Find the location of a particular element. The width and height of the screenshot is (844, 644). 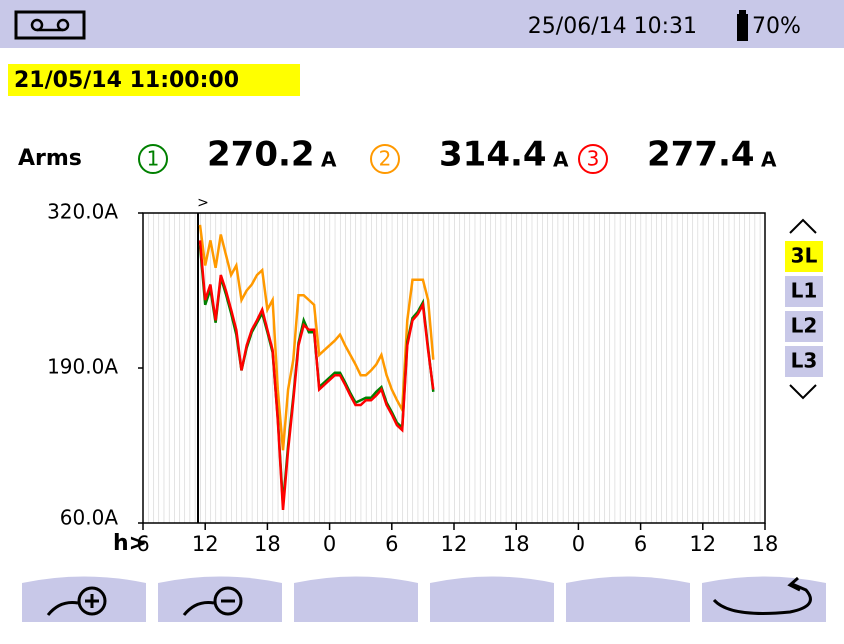

timestamp: 21/05/14 11:00:00 is located at coordinates (126, 80).